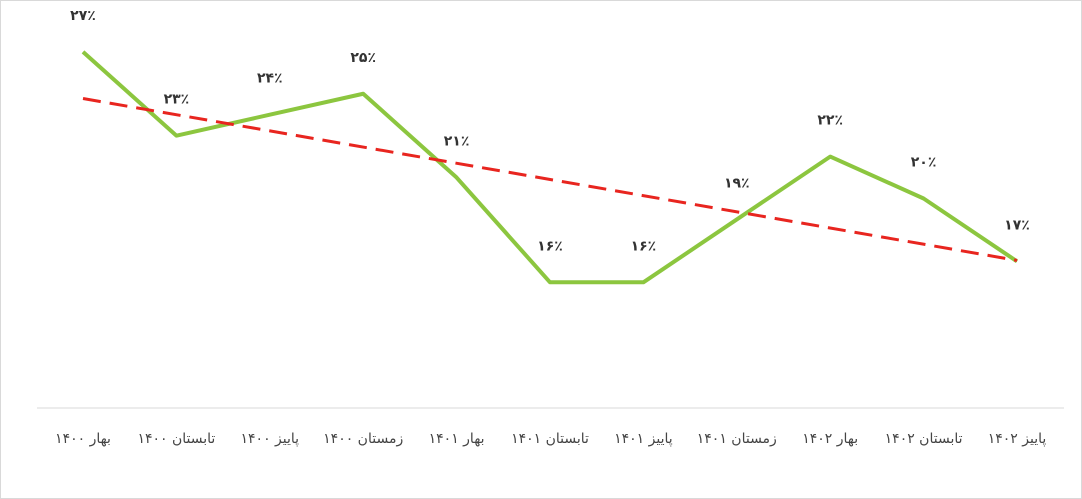  Describe the element at coordinates (456, 439) in the screenshot. I see `x-tick-label: بهار ۱۴۰۱` at that location.